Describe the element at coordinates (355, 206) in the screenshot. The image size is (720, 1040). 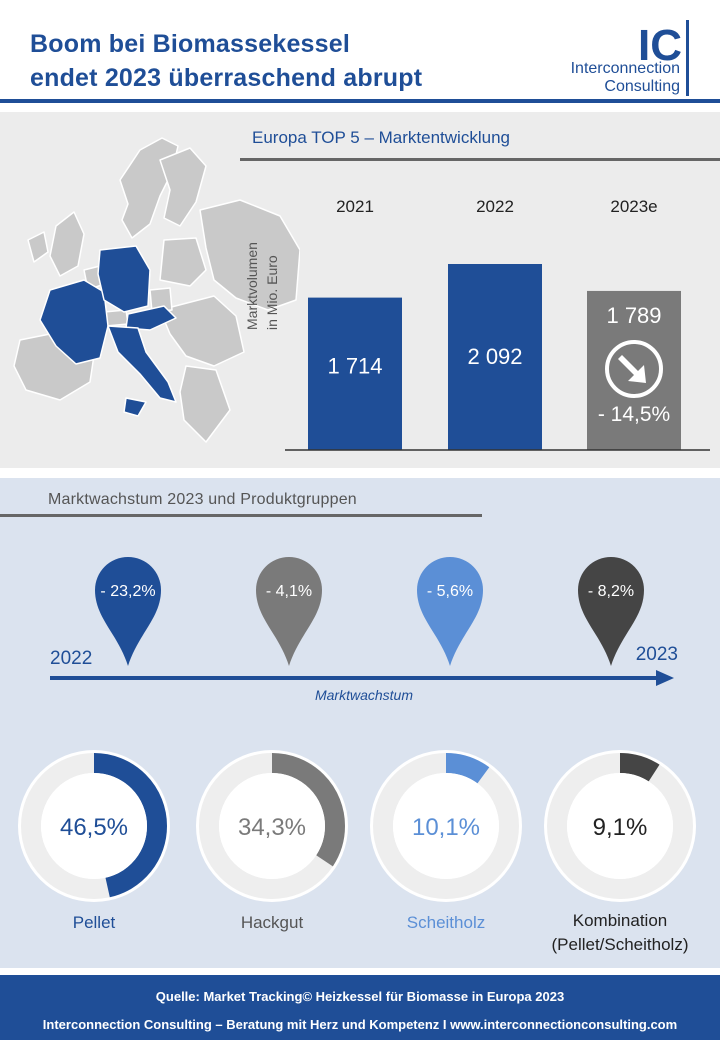
I see `bar-category-label: 2021` at that location.